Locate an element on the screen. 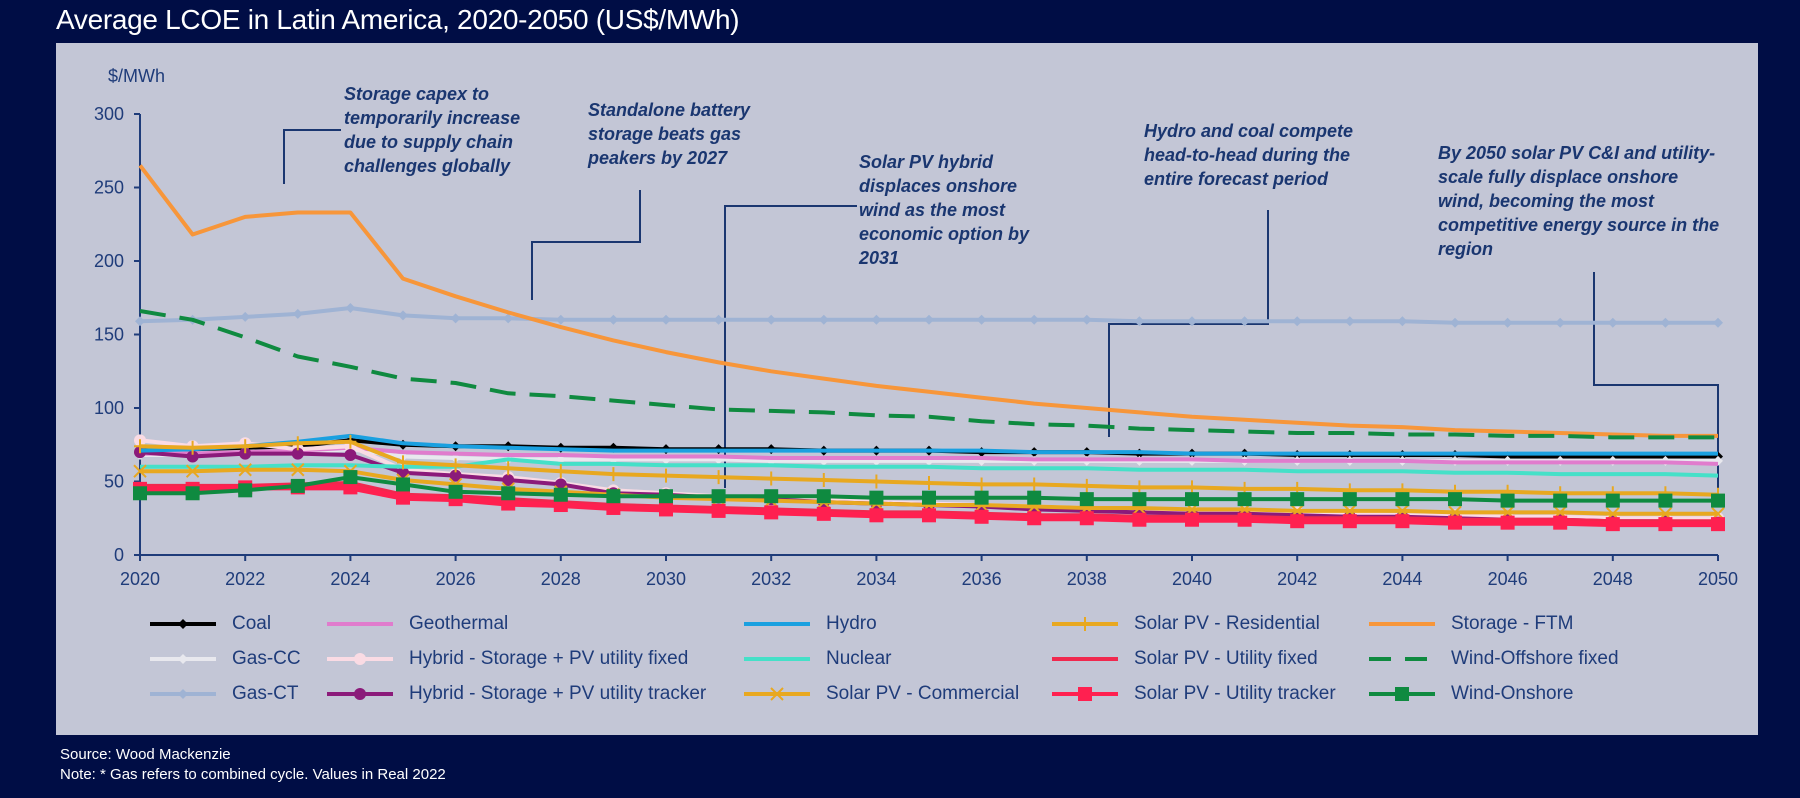 The image size is (1800, 798). legend-label: Coal is located at coordinates (252, 623).